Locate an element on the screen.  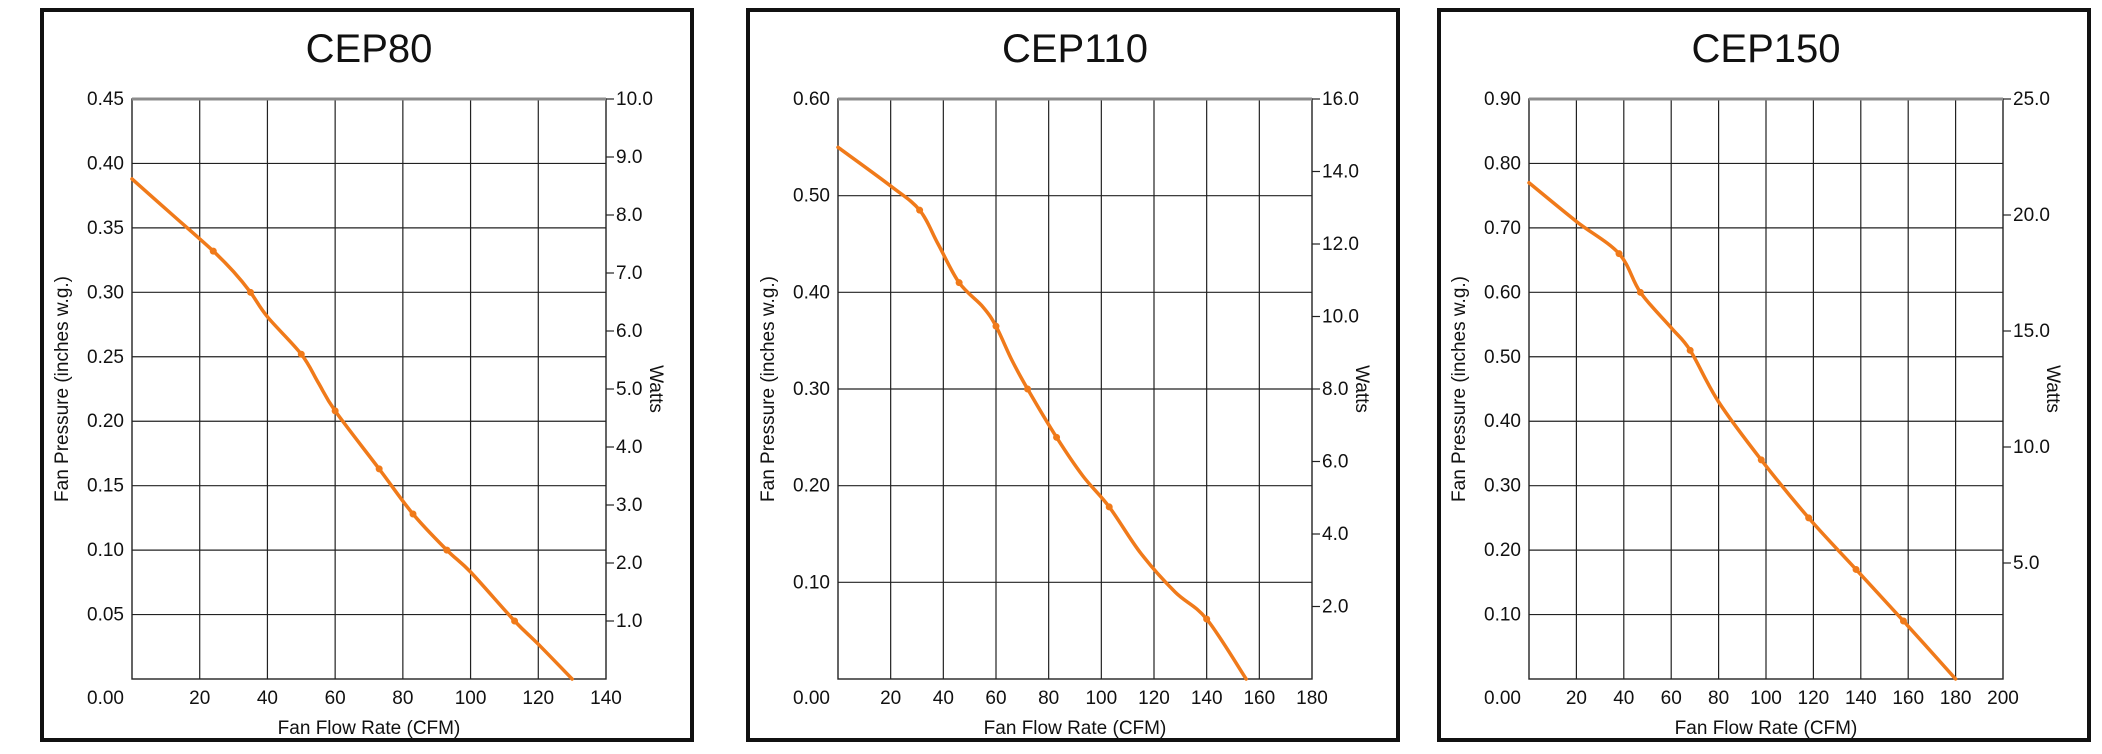
y-tick-label: 0.25 is located at coordinates (105, 357).